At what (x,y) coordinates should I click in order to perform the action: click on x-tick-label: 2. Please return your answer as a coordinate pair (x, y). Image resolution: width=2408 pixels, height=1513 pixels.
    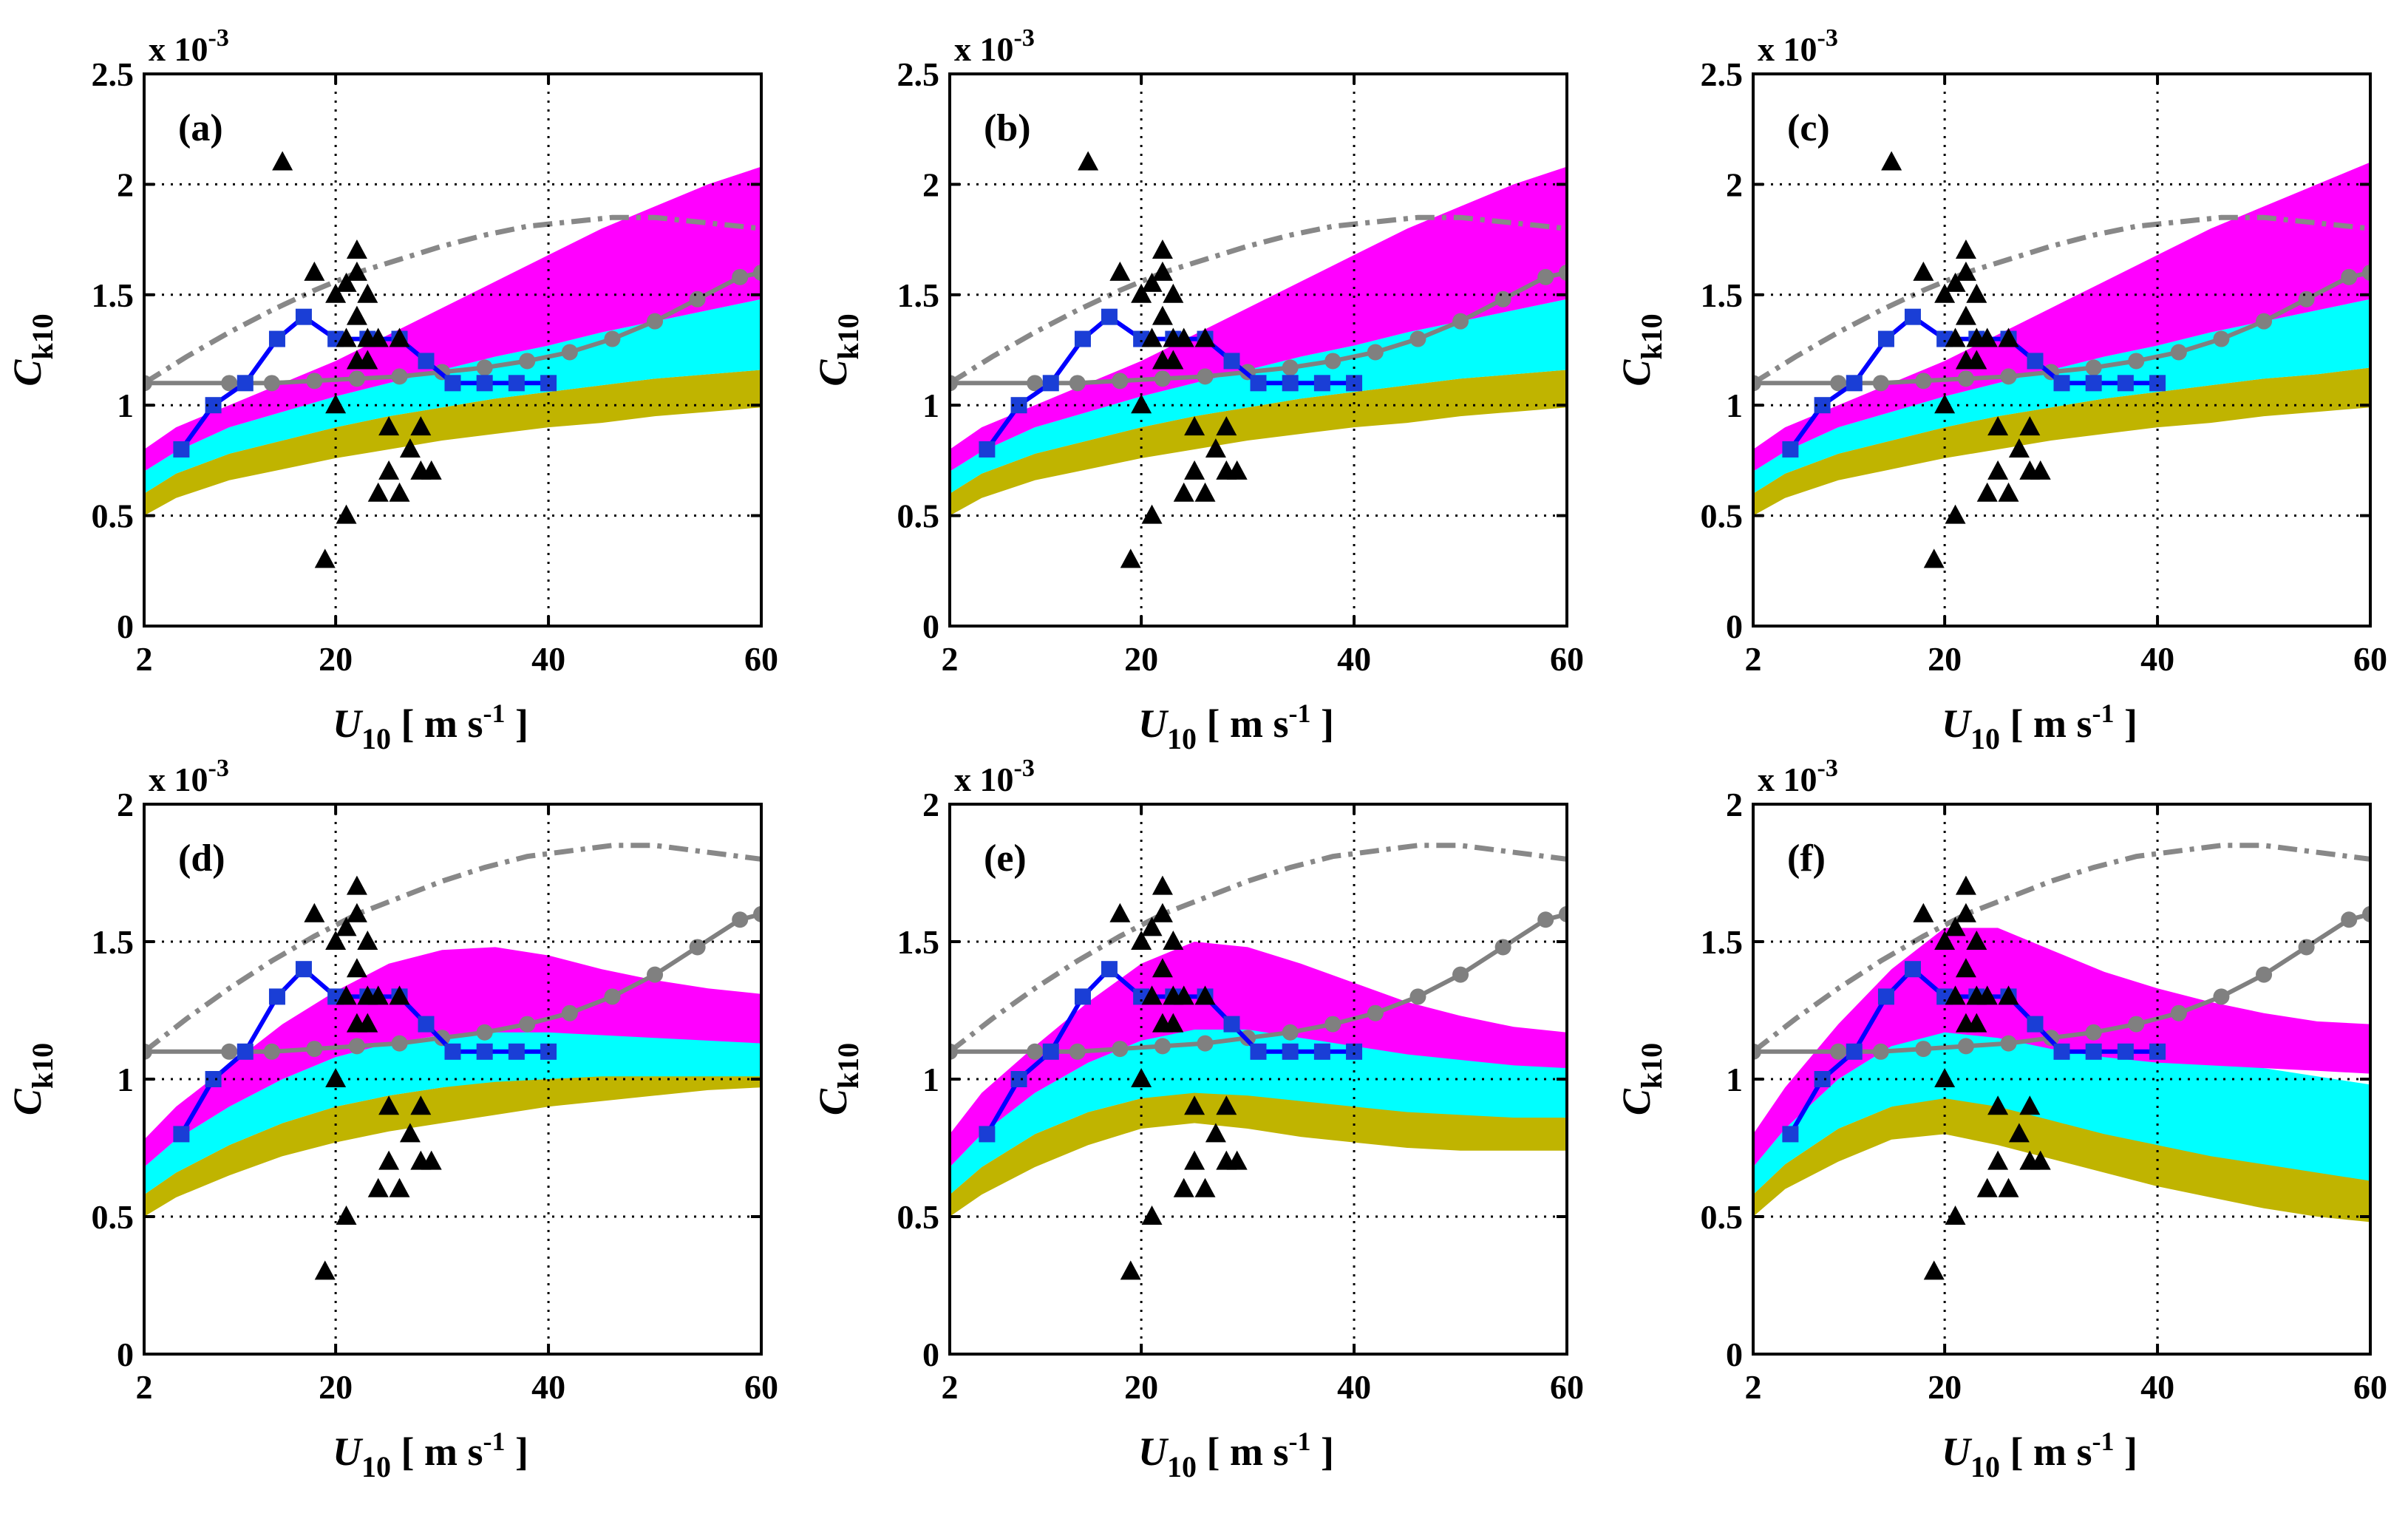
    Looking at the image, I should click on (950, 659).